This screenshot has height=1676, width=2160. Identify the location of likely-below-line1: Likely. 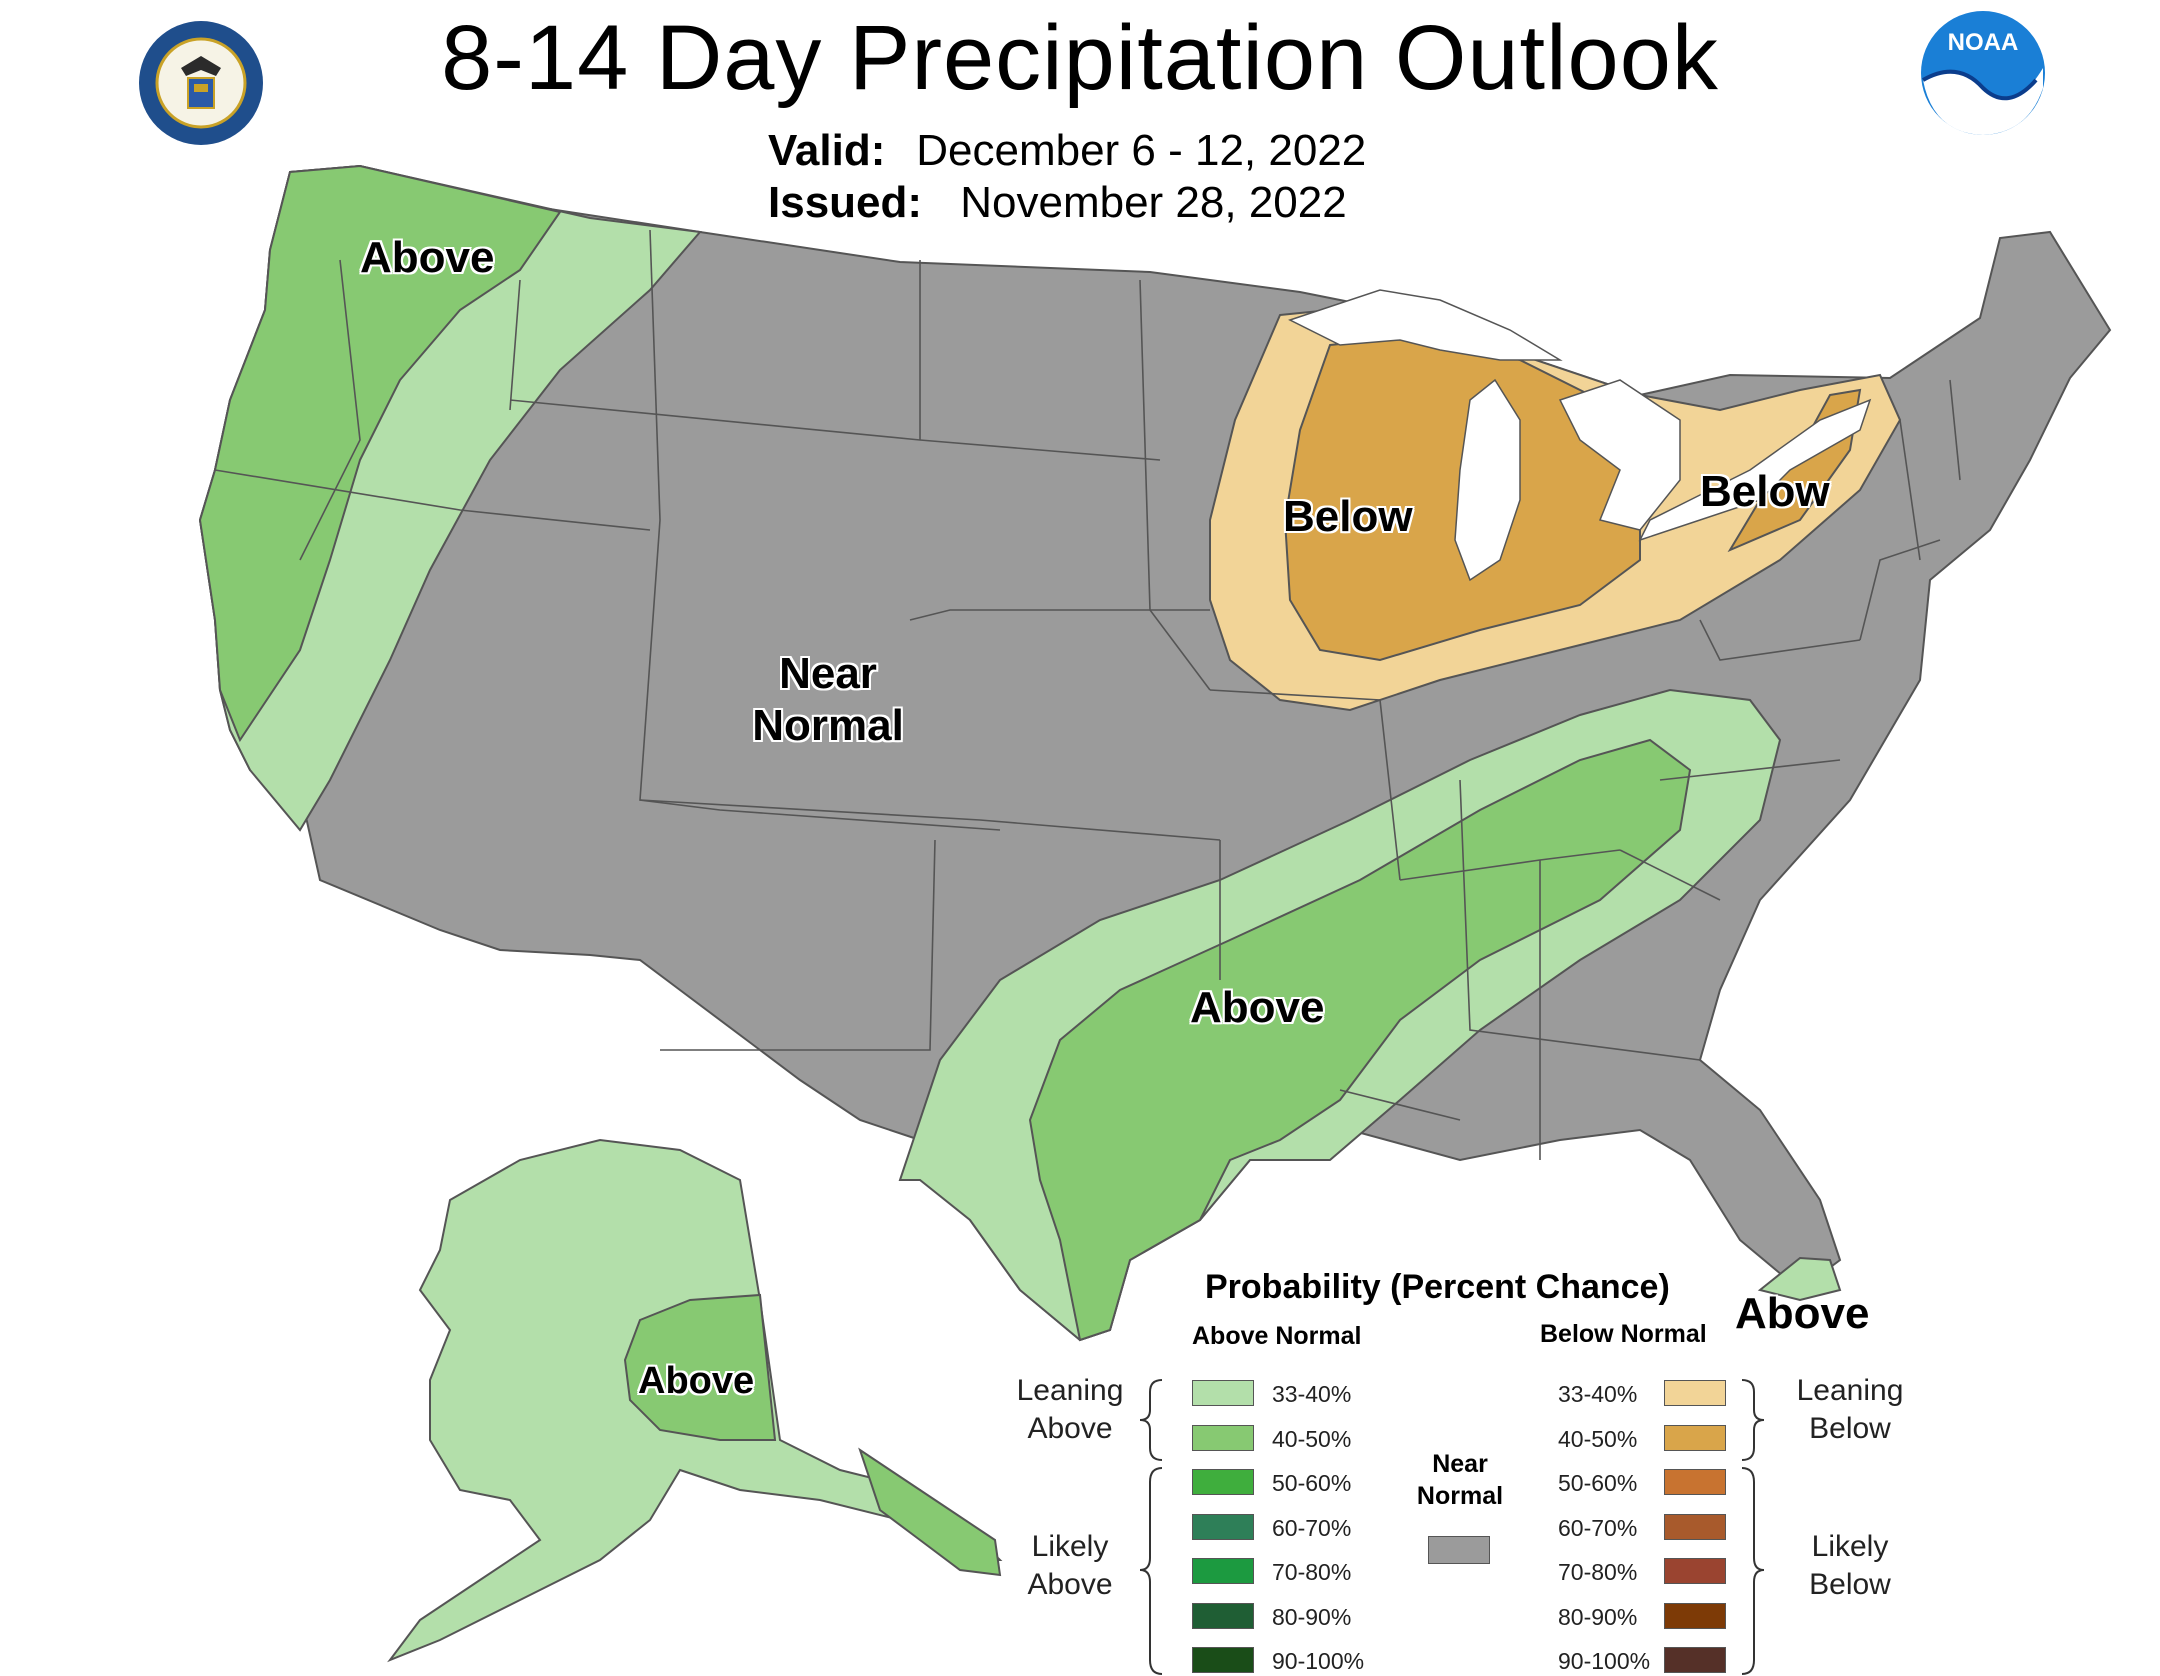
(1850, 1546).